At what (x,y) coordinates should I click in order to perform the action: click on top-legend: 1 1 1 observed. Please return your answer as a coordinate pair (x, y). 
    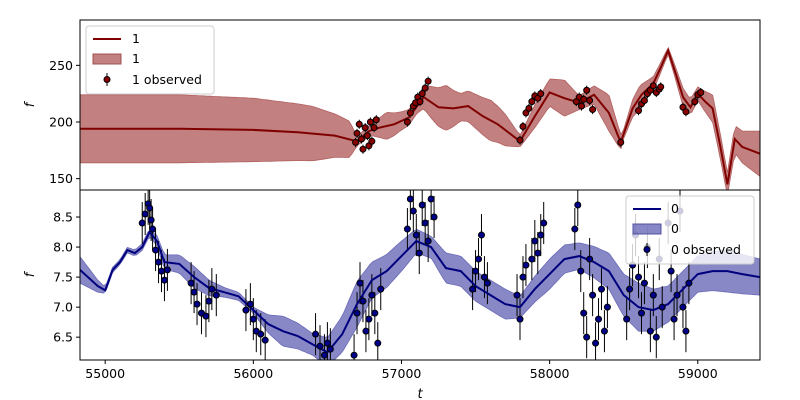
    Looking at the image, I should click on (150, 60).